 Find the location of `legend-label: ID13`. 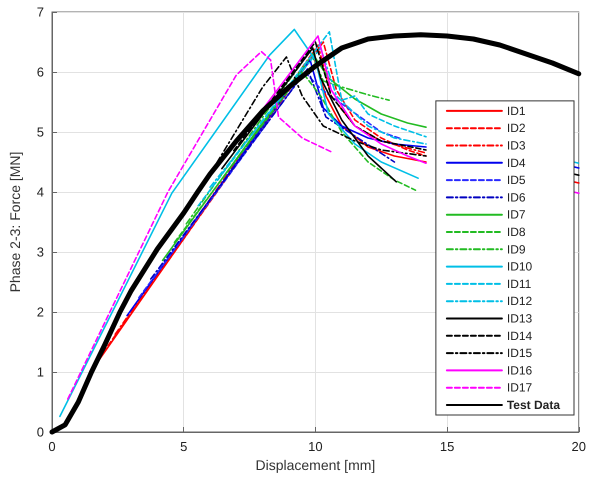

legend-label: ID13 is located at coordinates (519, 319).